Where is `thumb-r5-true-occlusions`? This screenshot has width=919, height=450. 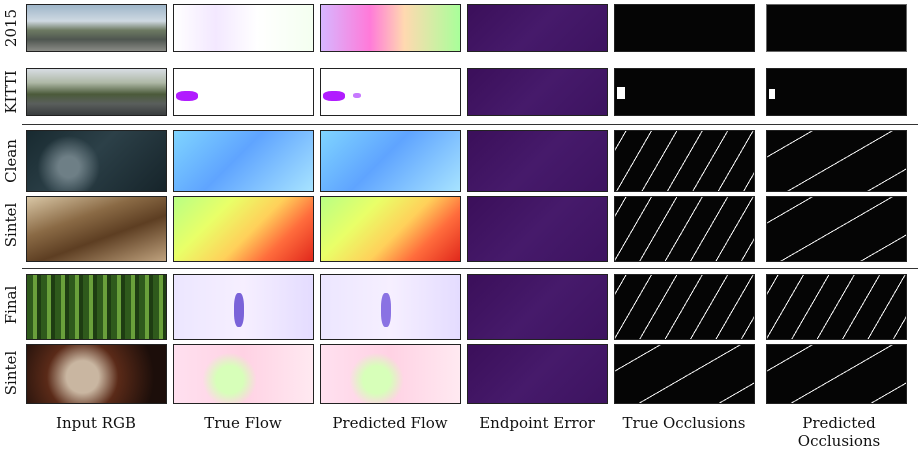 thumb-r5-true-occlusions is located at coordinates (684, 307).